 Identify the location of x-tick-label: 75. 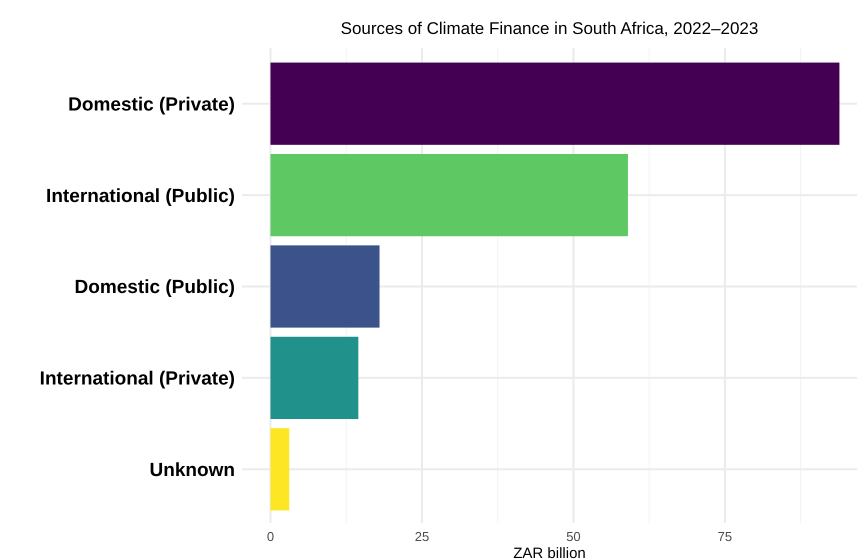
(725, 536).